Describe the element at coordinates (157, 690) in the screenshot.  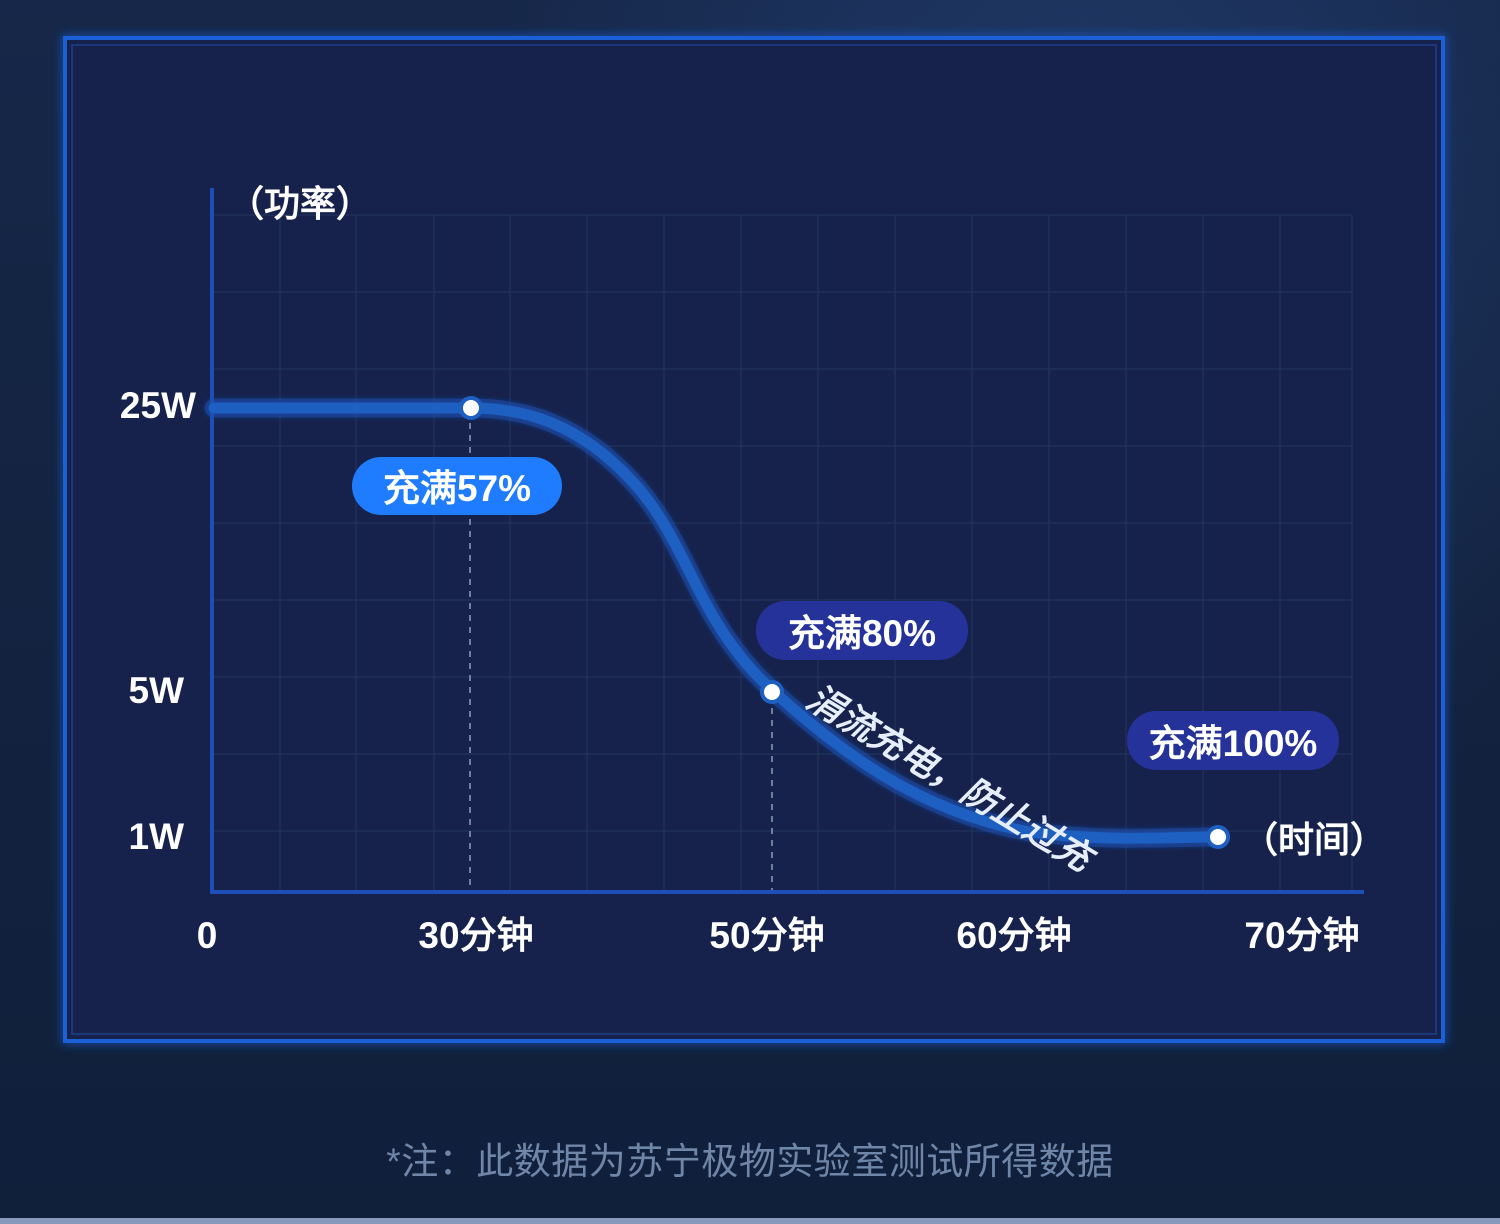
I see `y-tick-label-5w: 5W` at that location.